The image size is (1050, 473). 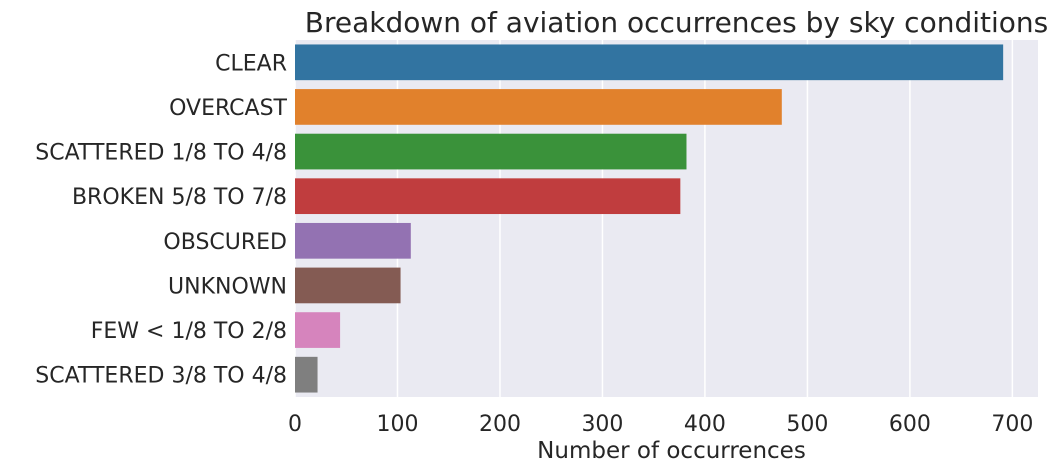 I want to click on x-tick-label: 100, so click(x=397, y=424).